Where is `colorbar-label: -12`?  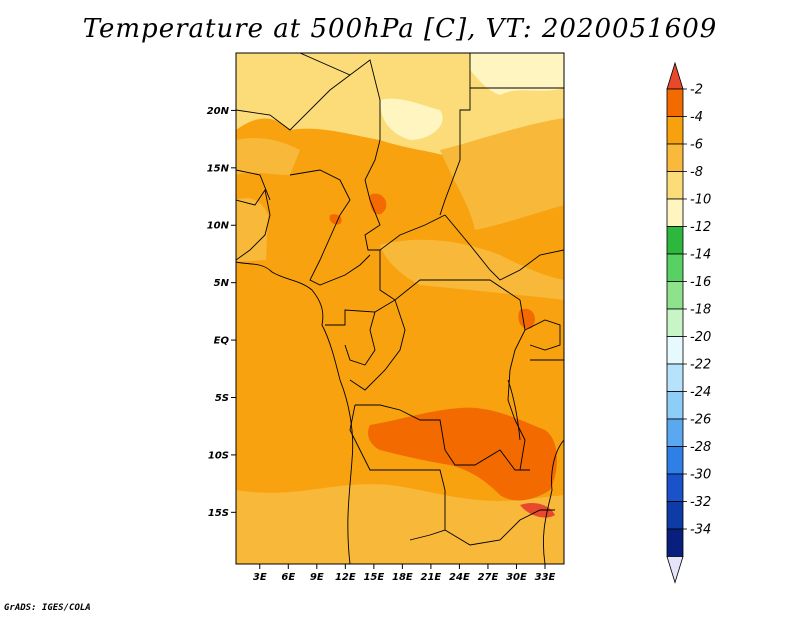 colorbar-label: -12 is located at coordinates (700, 227).